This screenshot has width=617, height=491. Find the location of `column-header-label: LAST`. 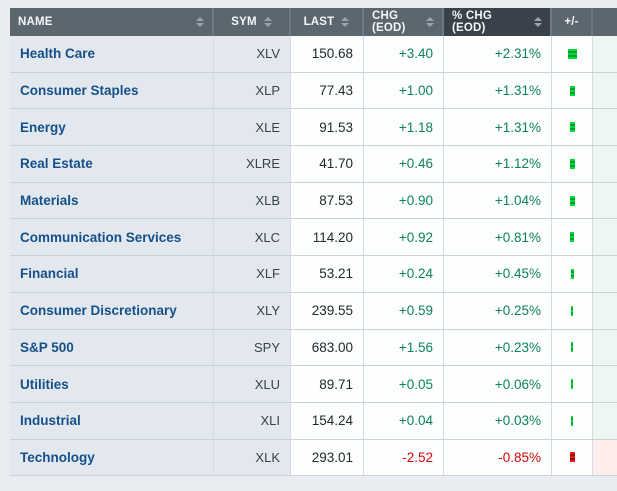

column-header-label: LAST is located at coordinates (319, 22).